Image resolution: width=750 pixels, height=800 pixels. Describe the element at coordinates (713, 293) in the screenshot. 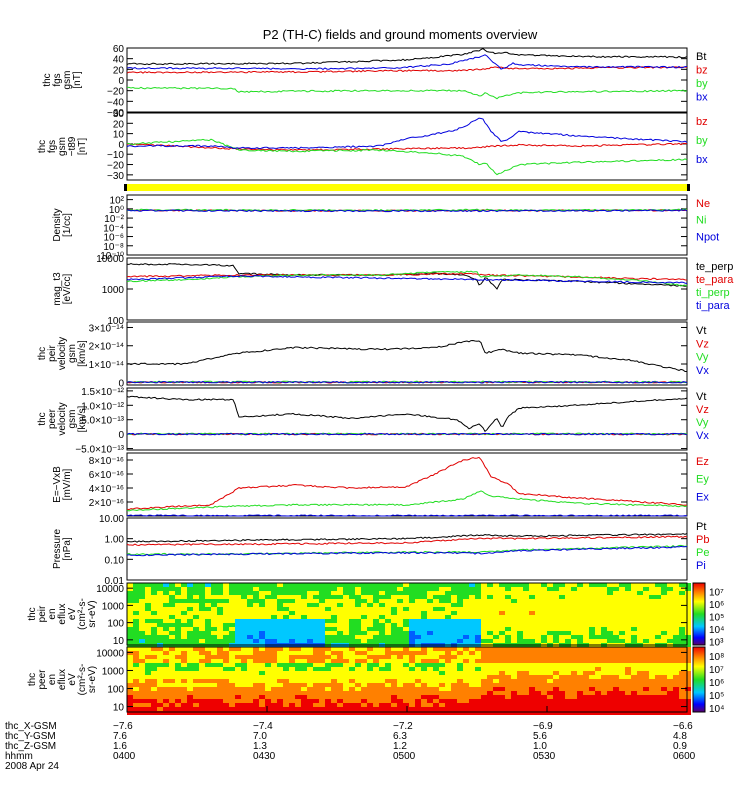

I see `legend-label: ti_perp` at that location.